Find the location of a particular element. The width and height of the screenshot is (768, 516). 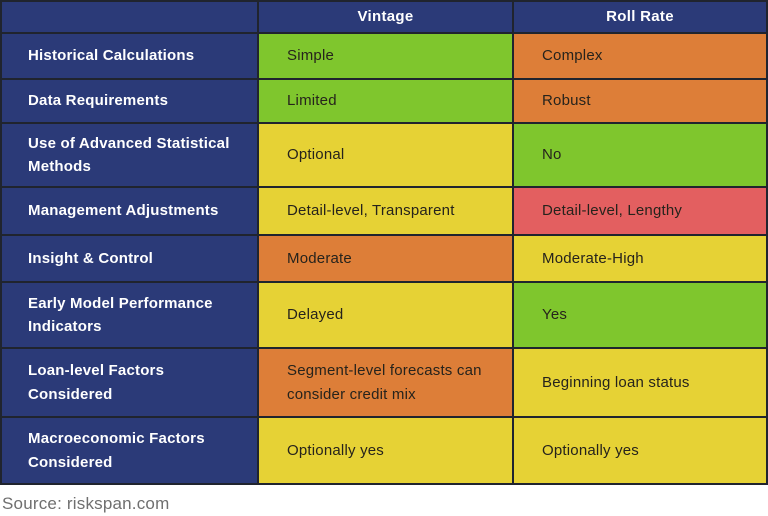

roll-rate-cell: Detail-level, Lengthy is located at coordinates (640, 211).